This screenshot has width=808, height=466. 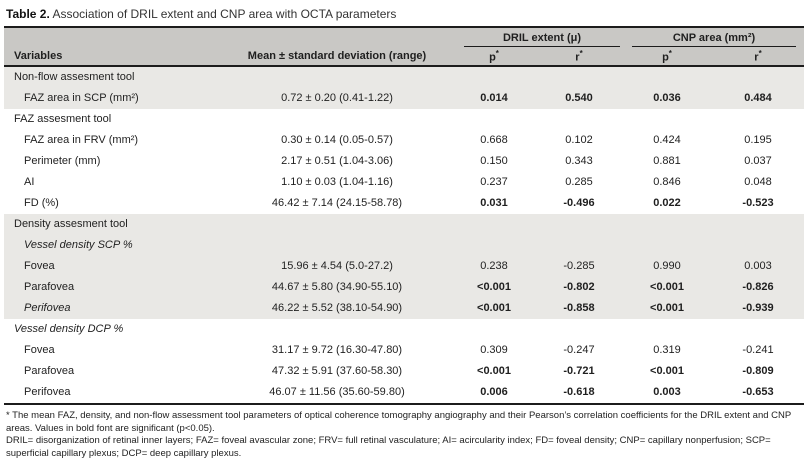 I want to click on group-header-dril-label: DRIL extent (μ), so click(x=542, y=39).